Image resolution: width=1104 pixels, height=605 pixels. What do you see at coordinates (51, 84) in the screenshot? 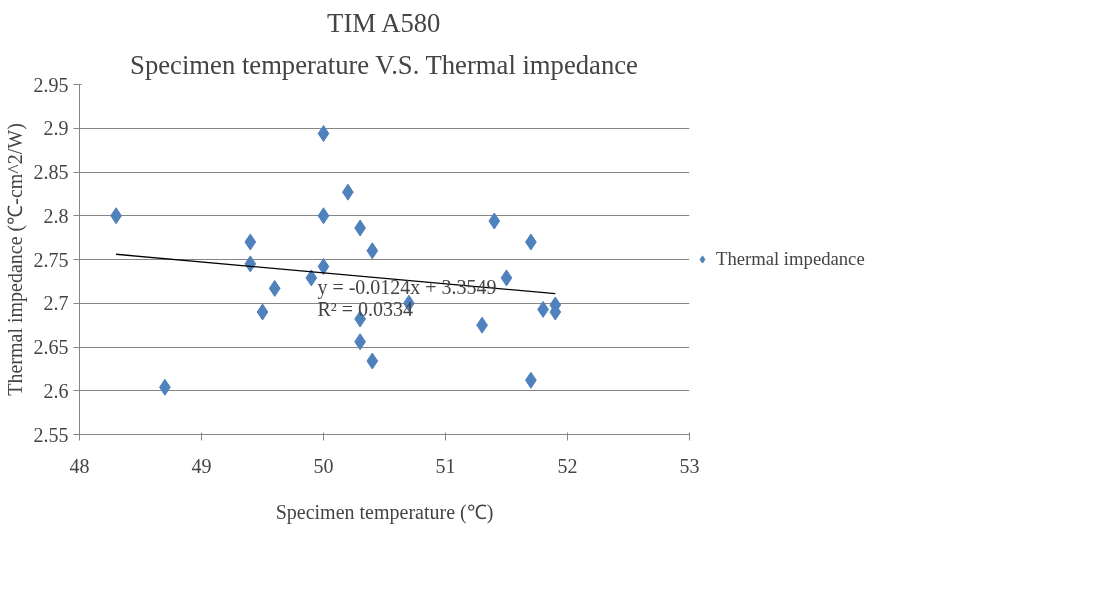
I see `y-tick-label: 2.95` at bounding box center [51, 84].